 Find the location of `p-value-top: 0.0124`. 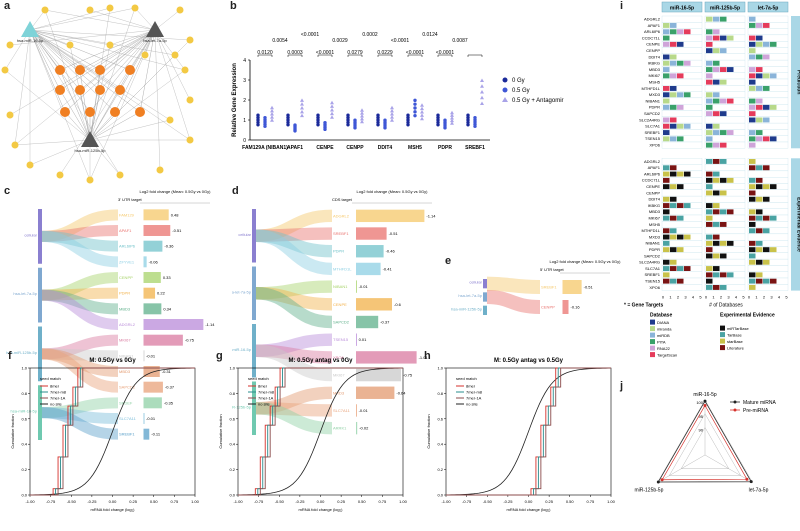

p-value-top: 0.0124 is located at coordinates (430, 35).